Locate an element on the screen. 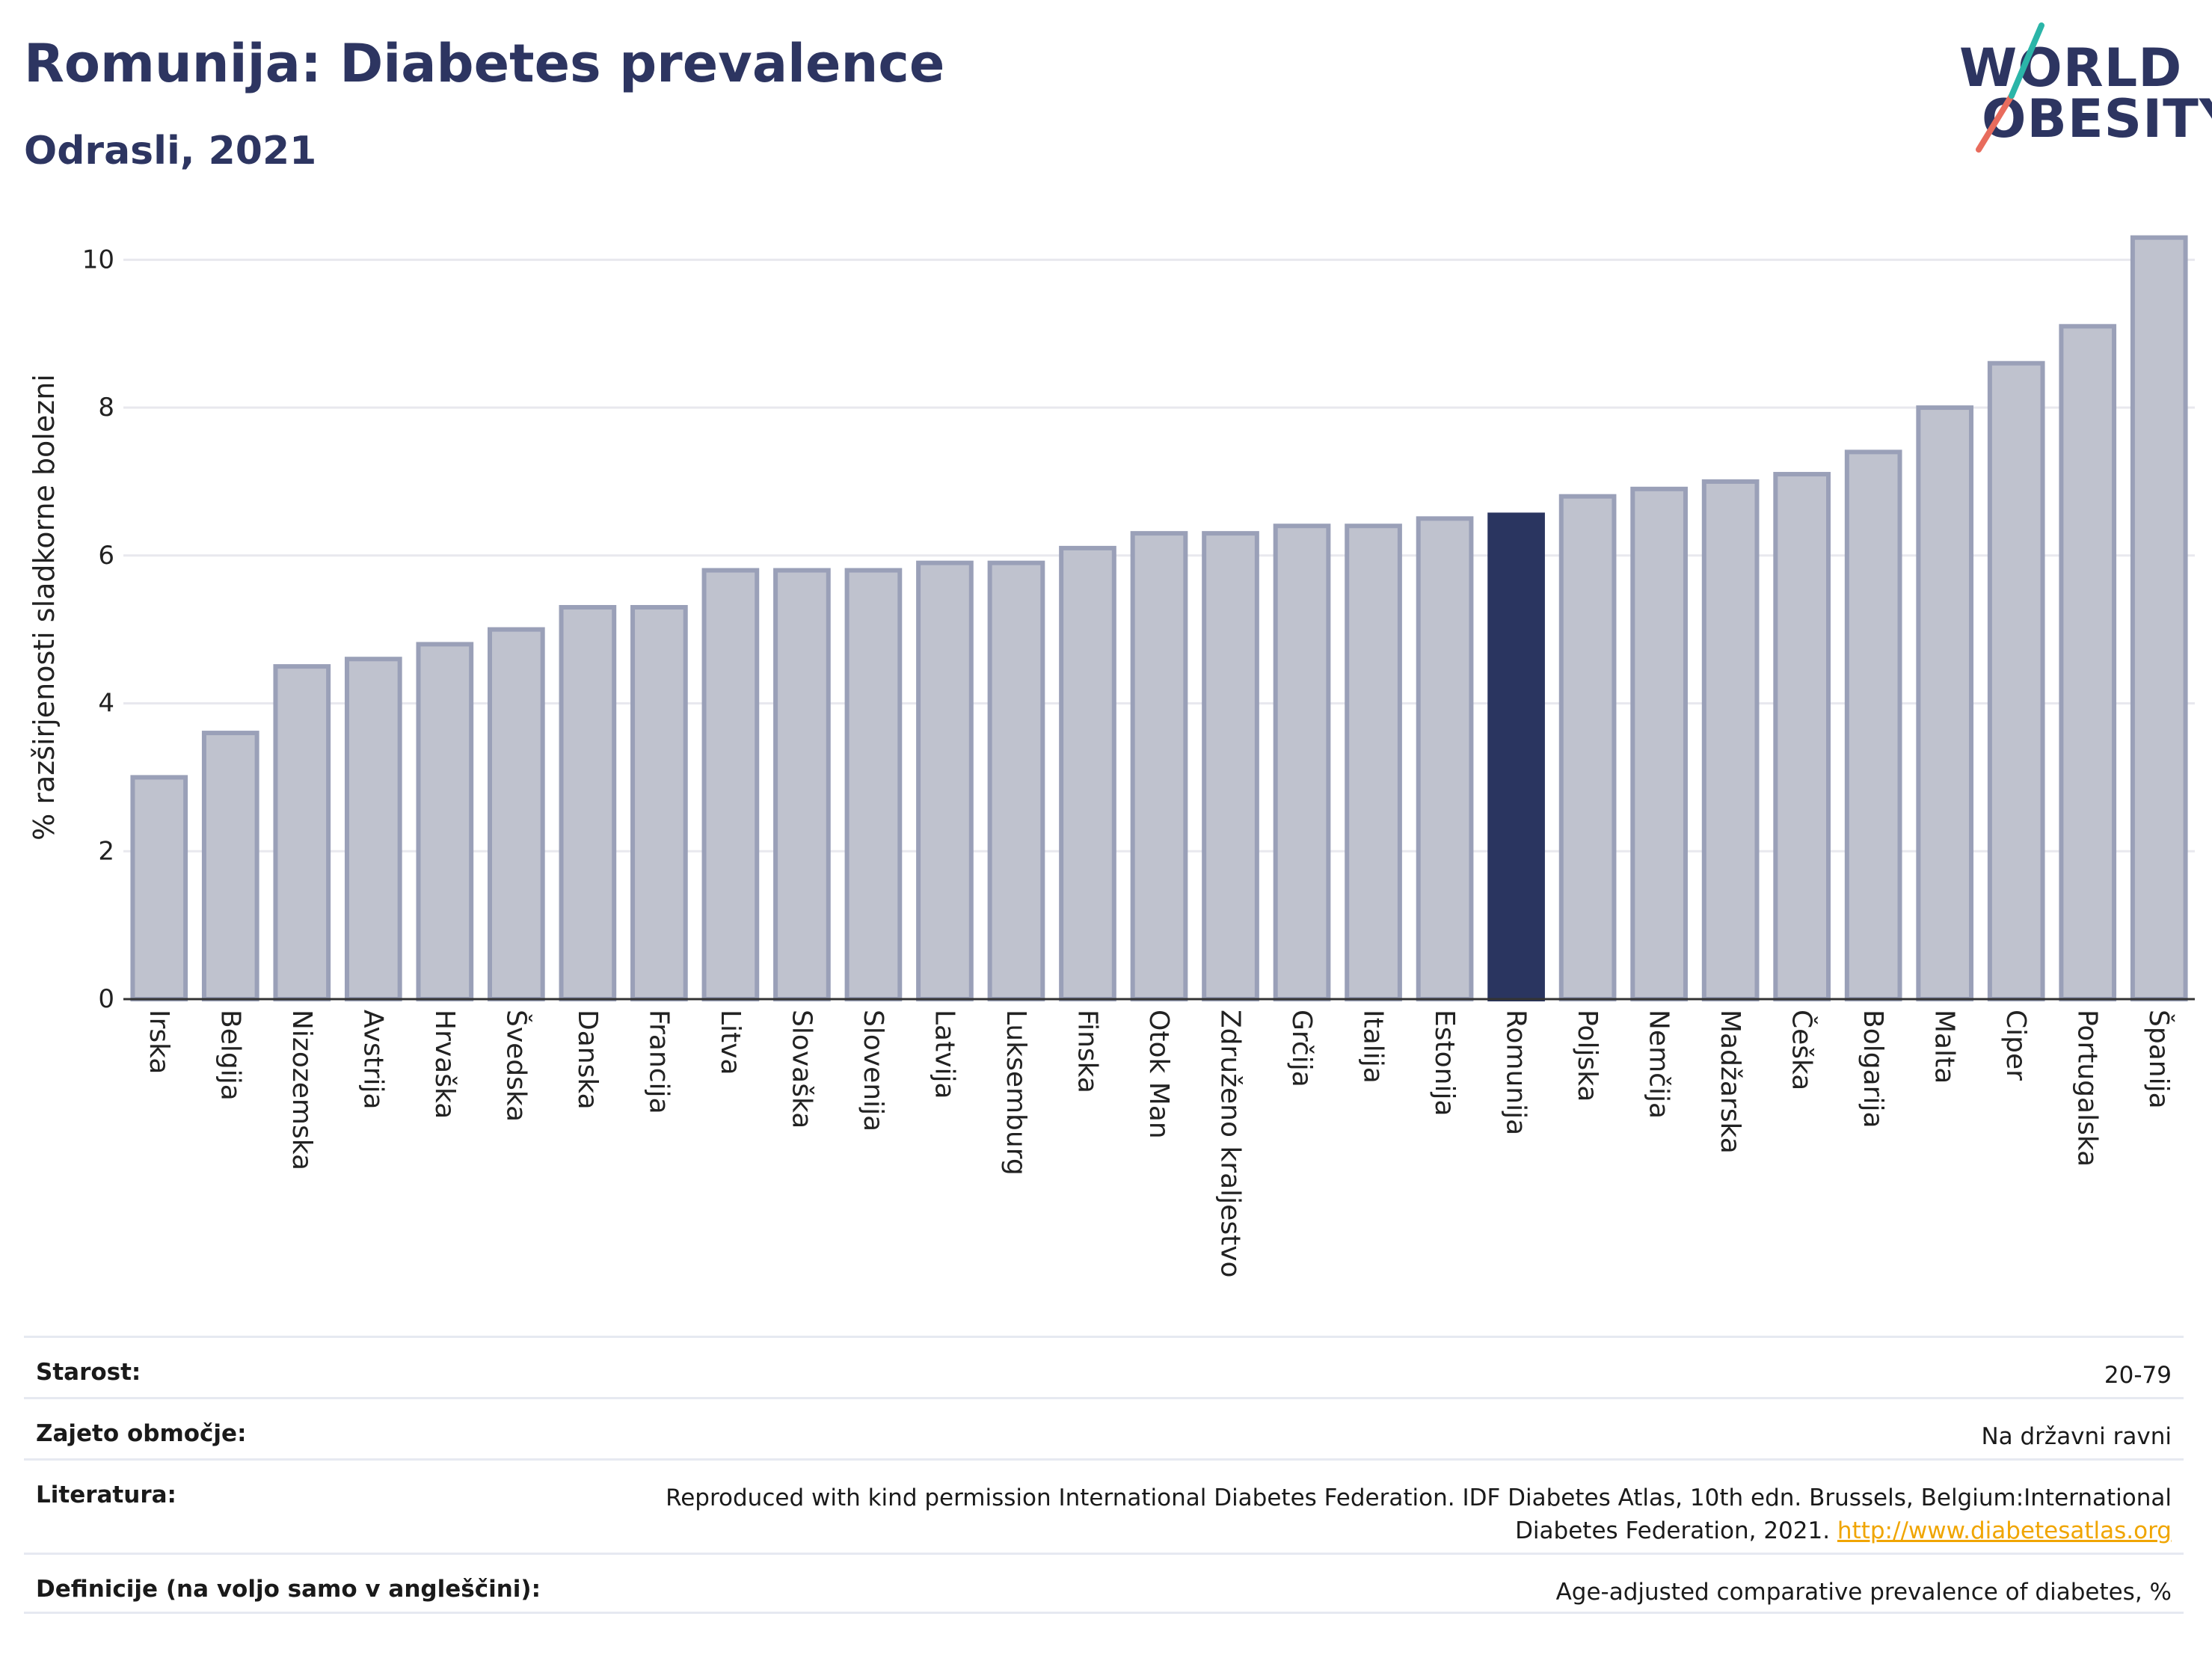  meta-value-coverage: Na državni ravni is located at coordinates (2076, 1436).